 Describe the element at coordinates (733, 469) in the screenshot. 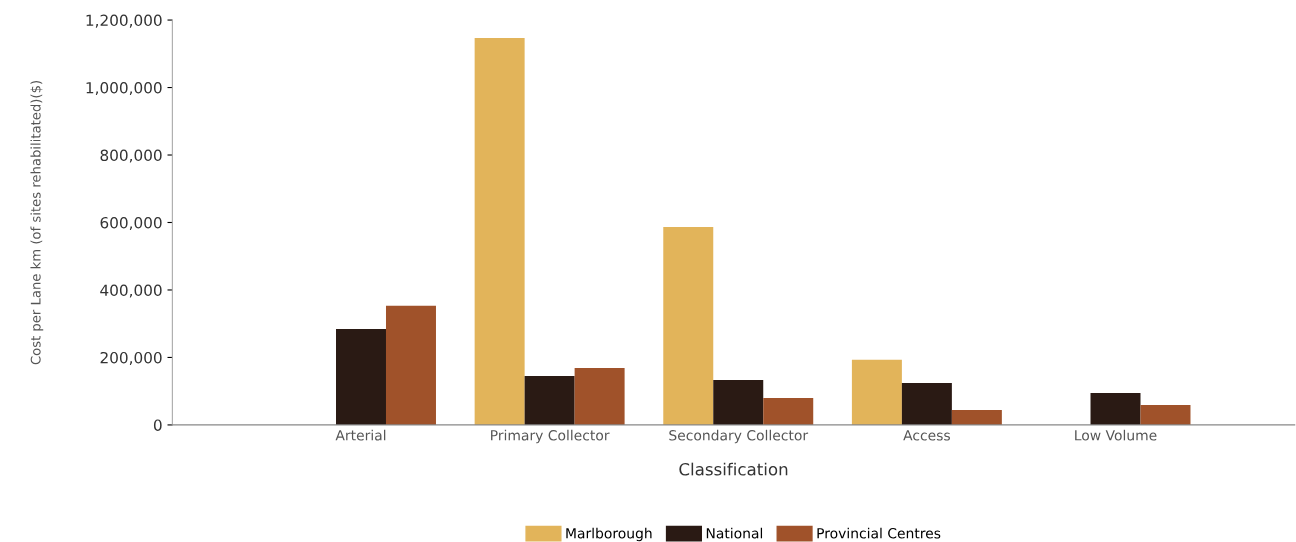

I see `x-axis-title: Classification` at that location.